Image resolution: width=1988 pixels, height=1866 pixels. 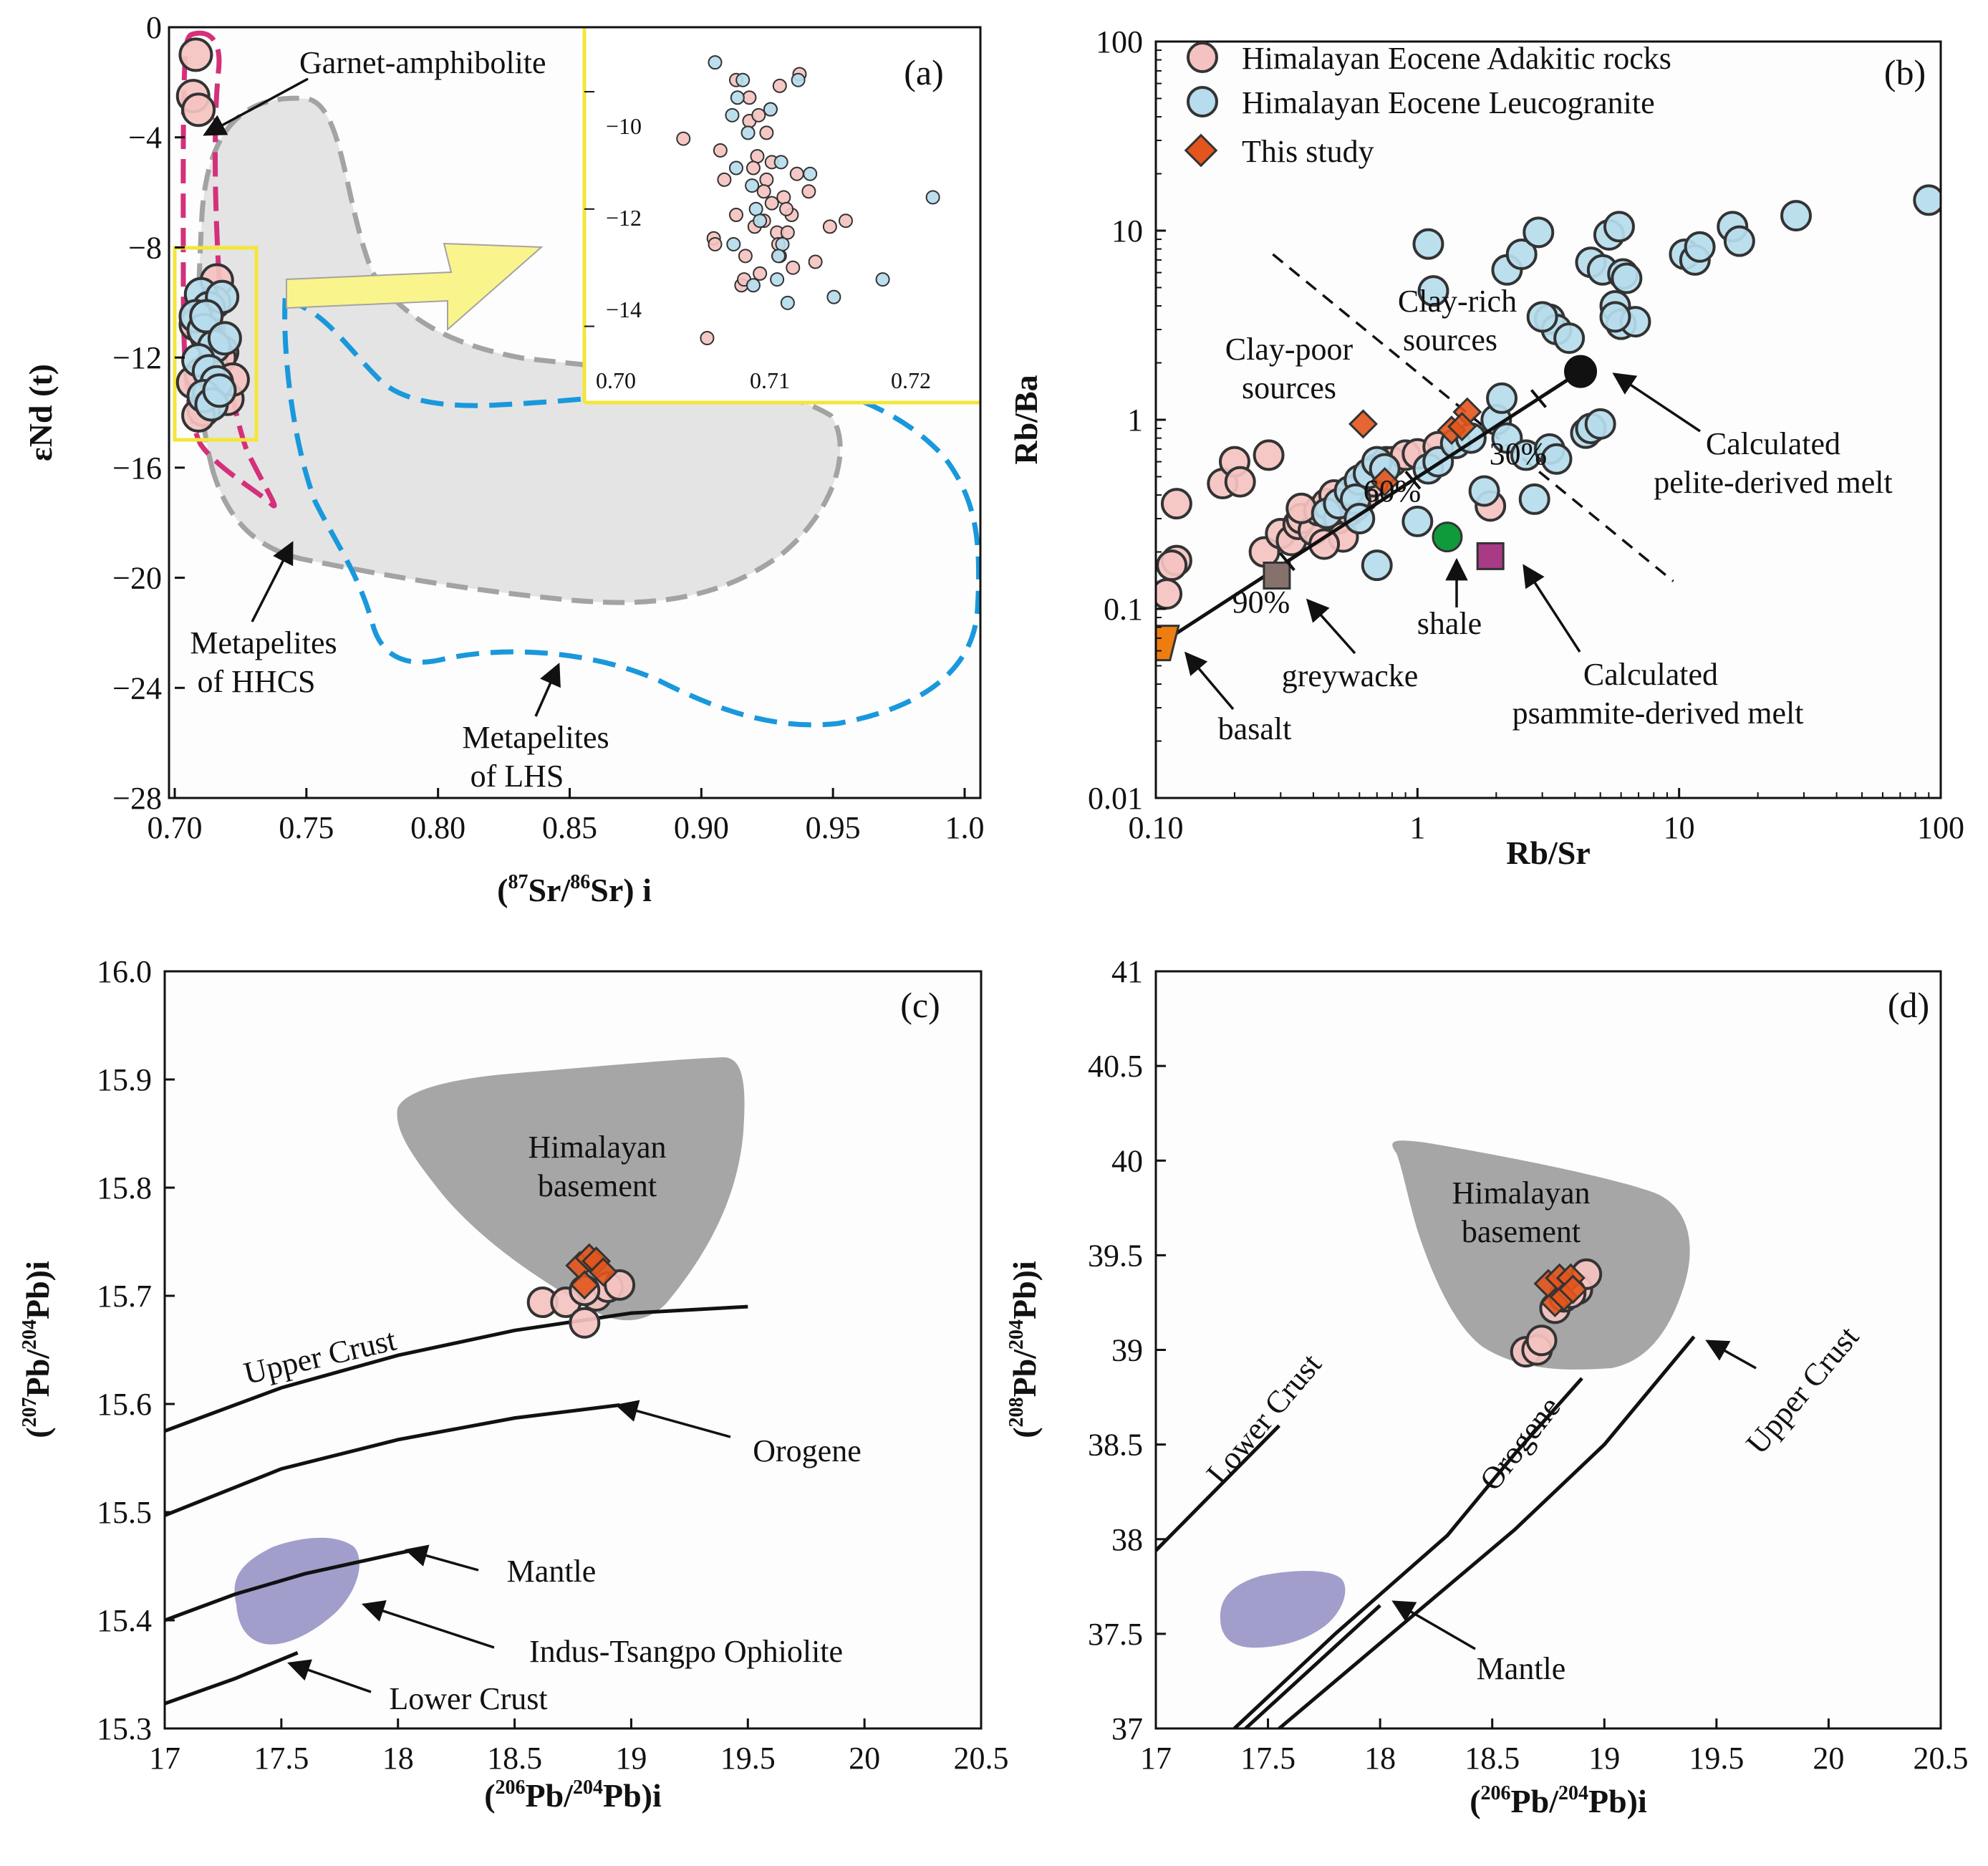 What do you see at coordinates (37, 1349) in the screenshot?
I see `panel-c-ylabel: (207Pb/204Pb)i` at bounding box center [37, 1349].